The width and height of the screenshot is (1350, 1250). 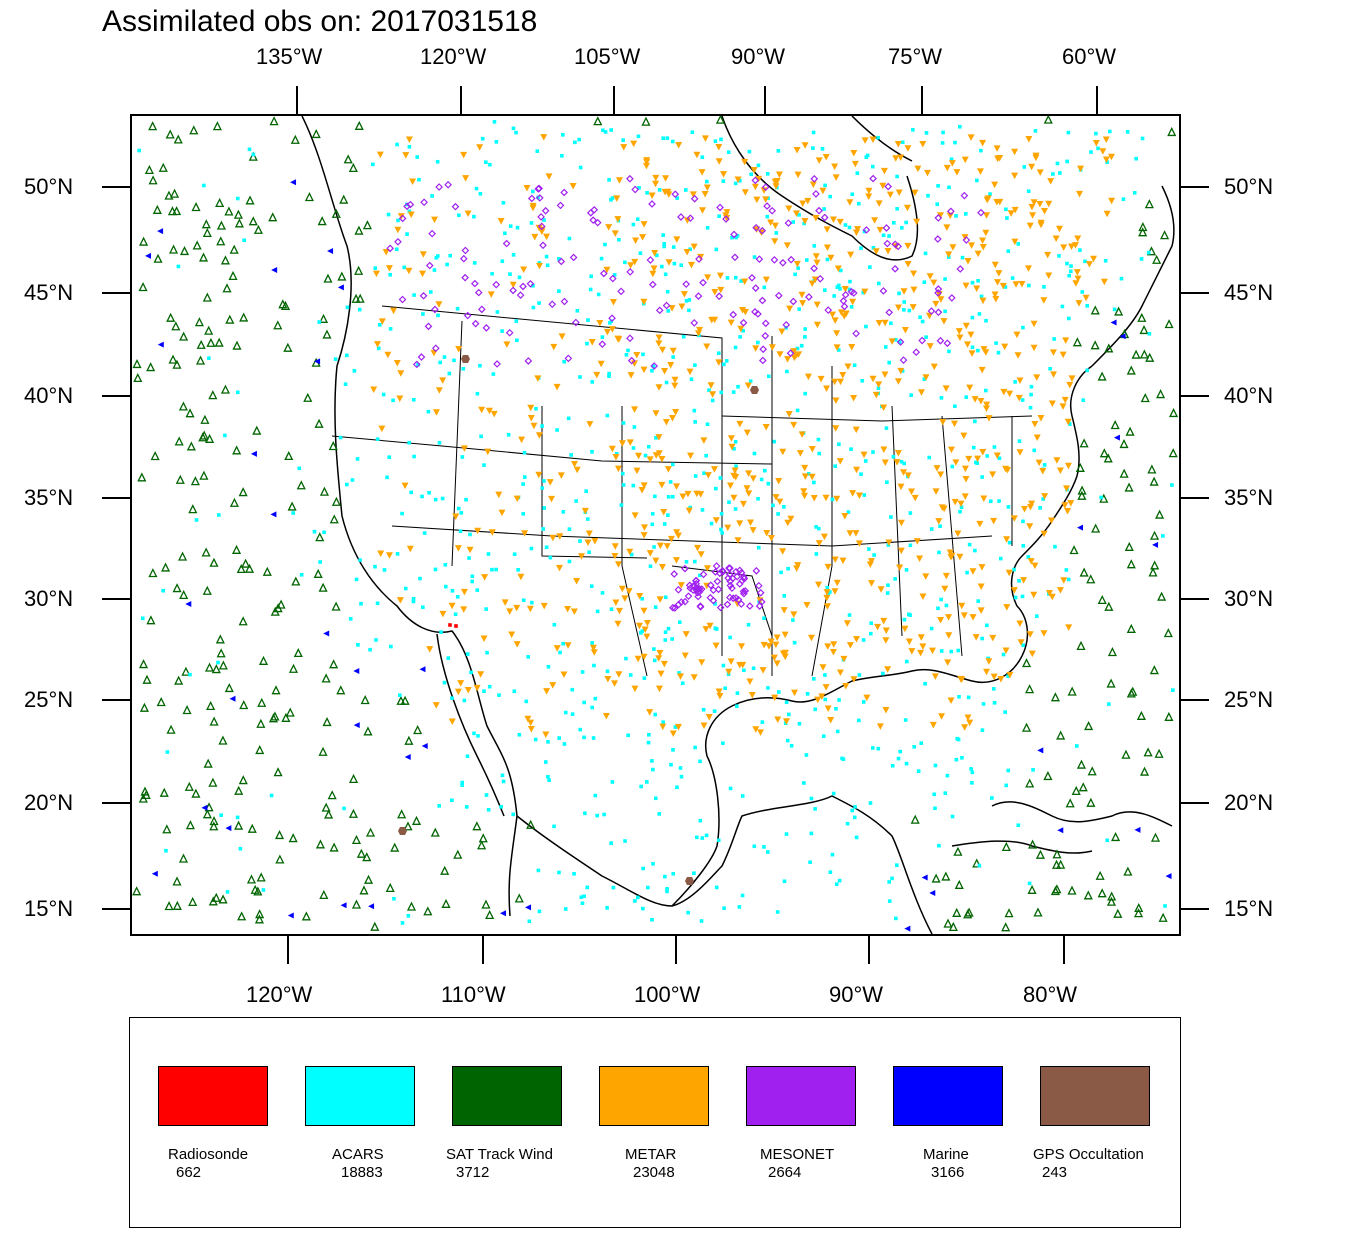 I want to click on legend-label: SAT Track Wind, so click(x=499, y=1154).